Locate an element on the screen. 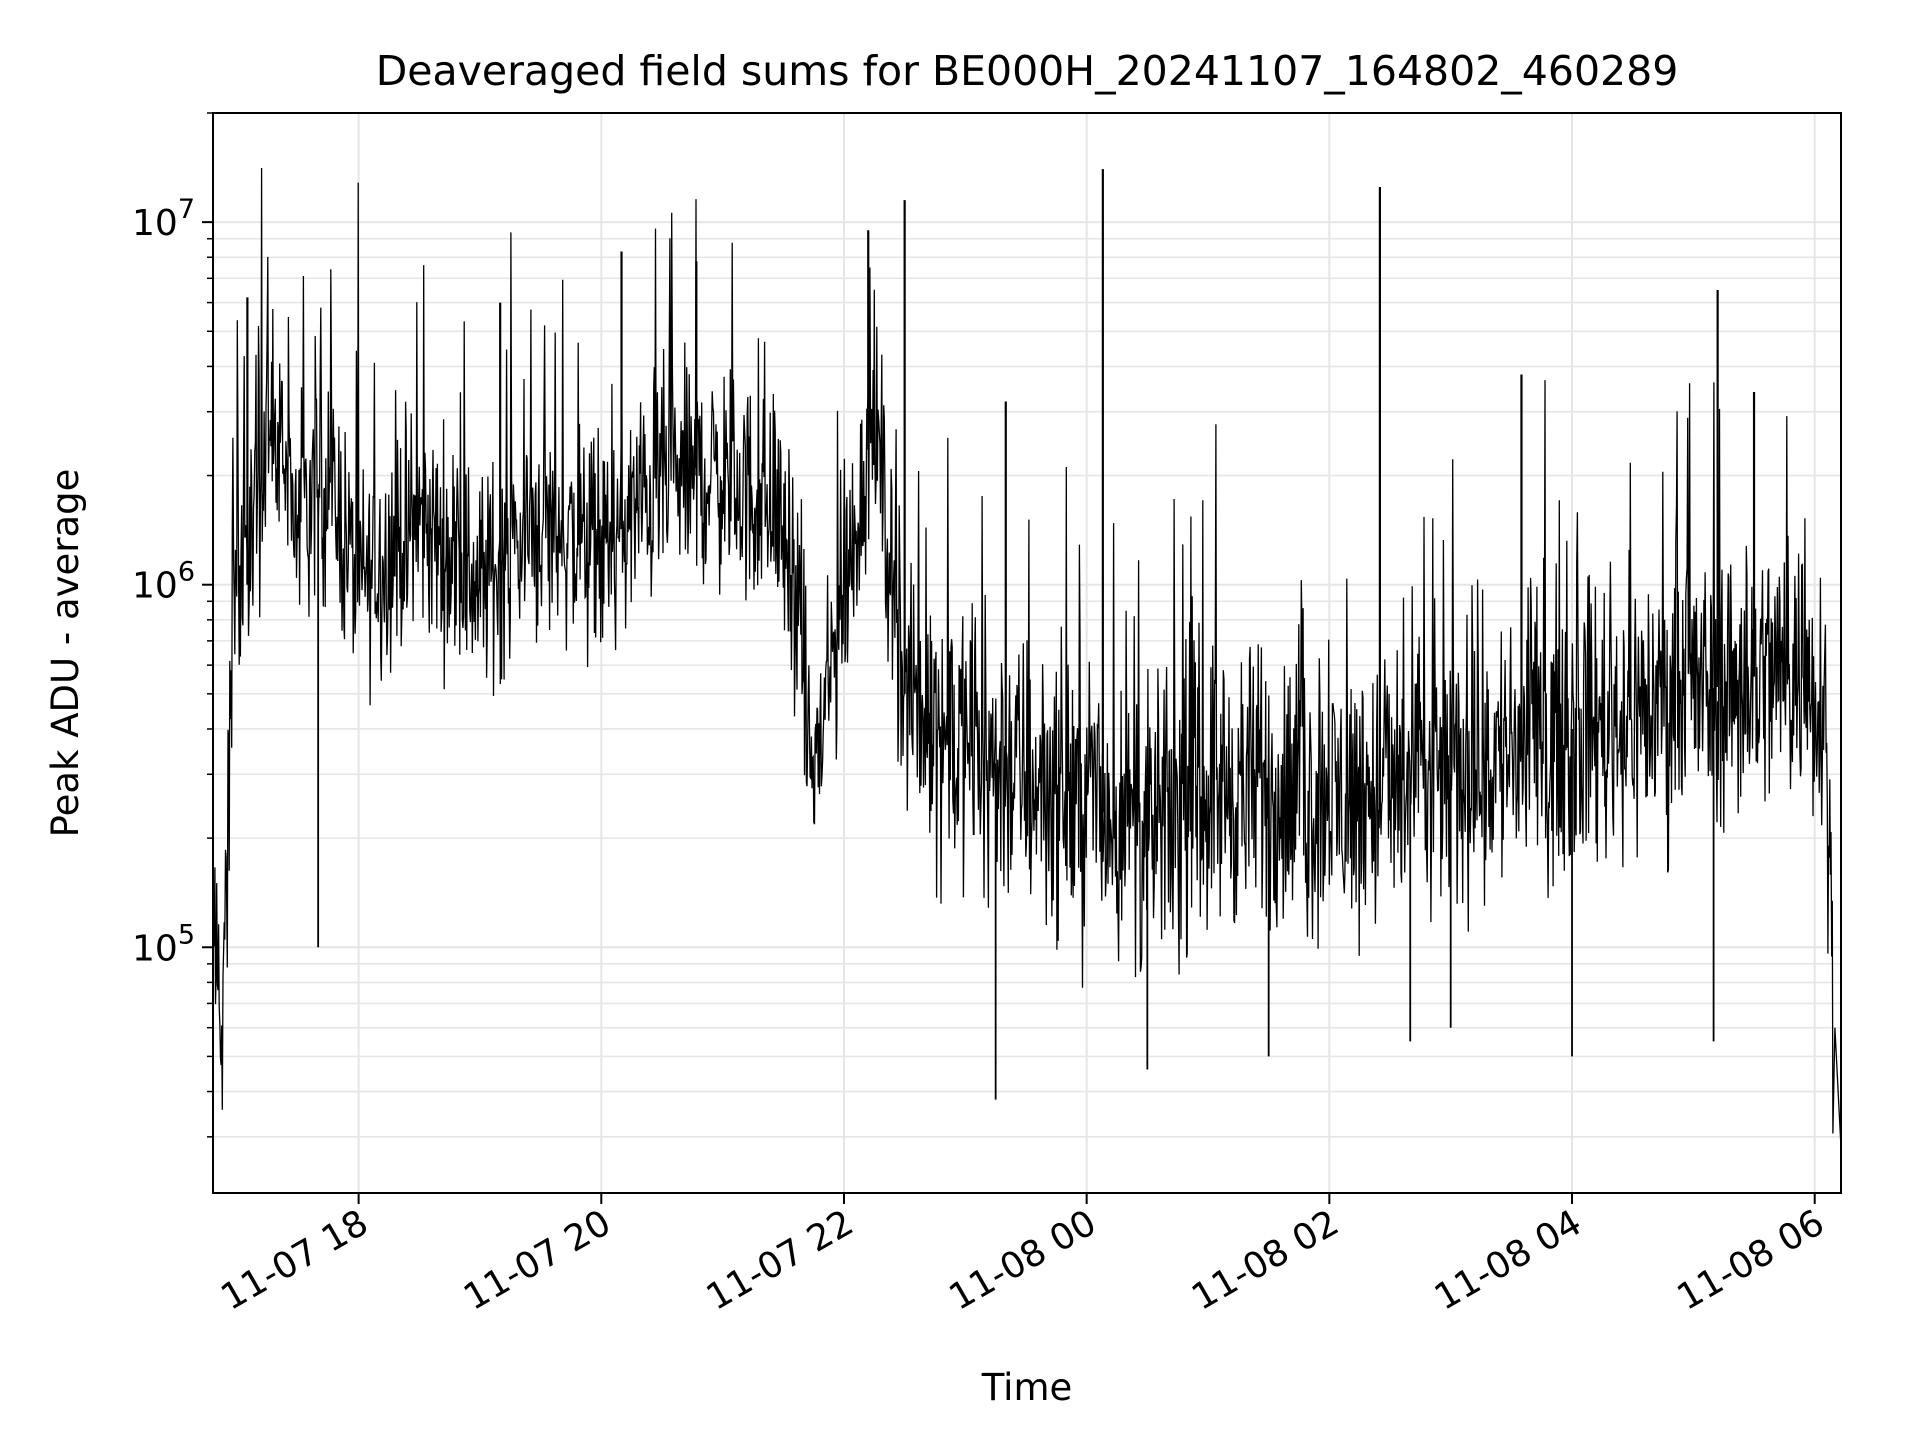 Image resolution: width=1920 pixels, height=1440 pixels. x-tick-label: 11-08 04 is located at coordinates (1508, 1260).